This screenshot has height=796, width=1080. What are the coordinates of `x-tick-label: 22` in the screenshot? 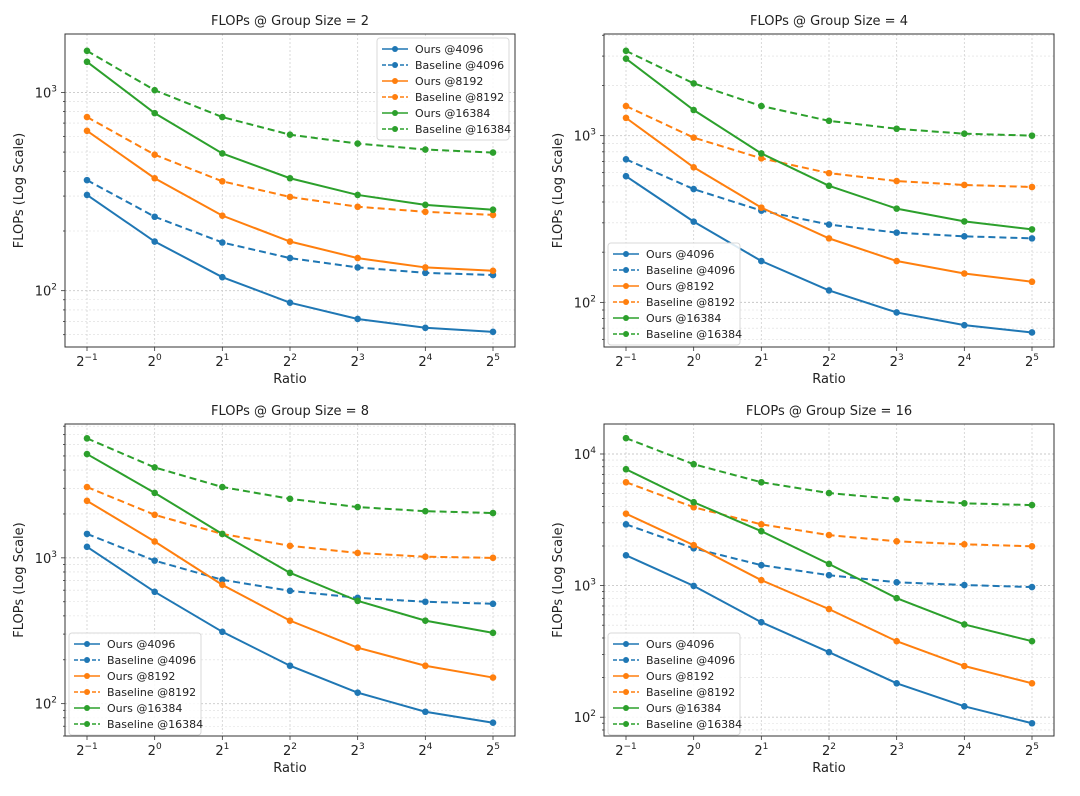 It's located at (829, 750).